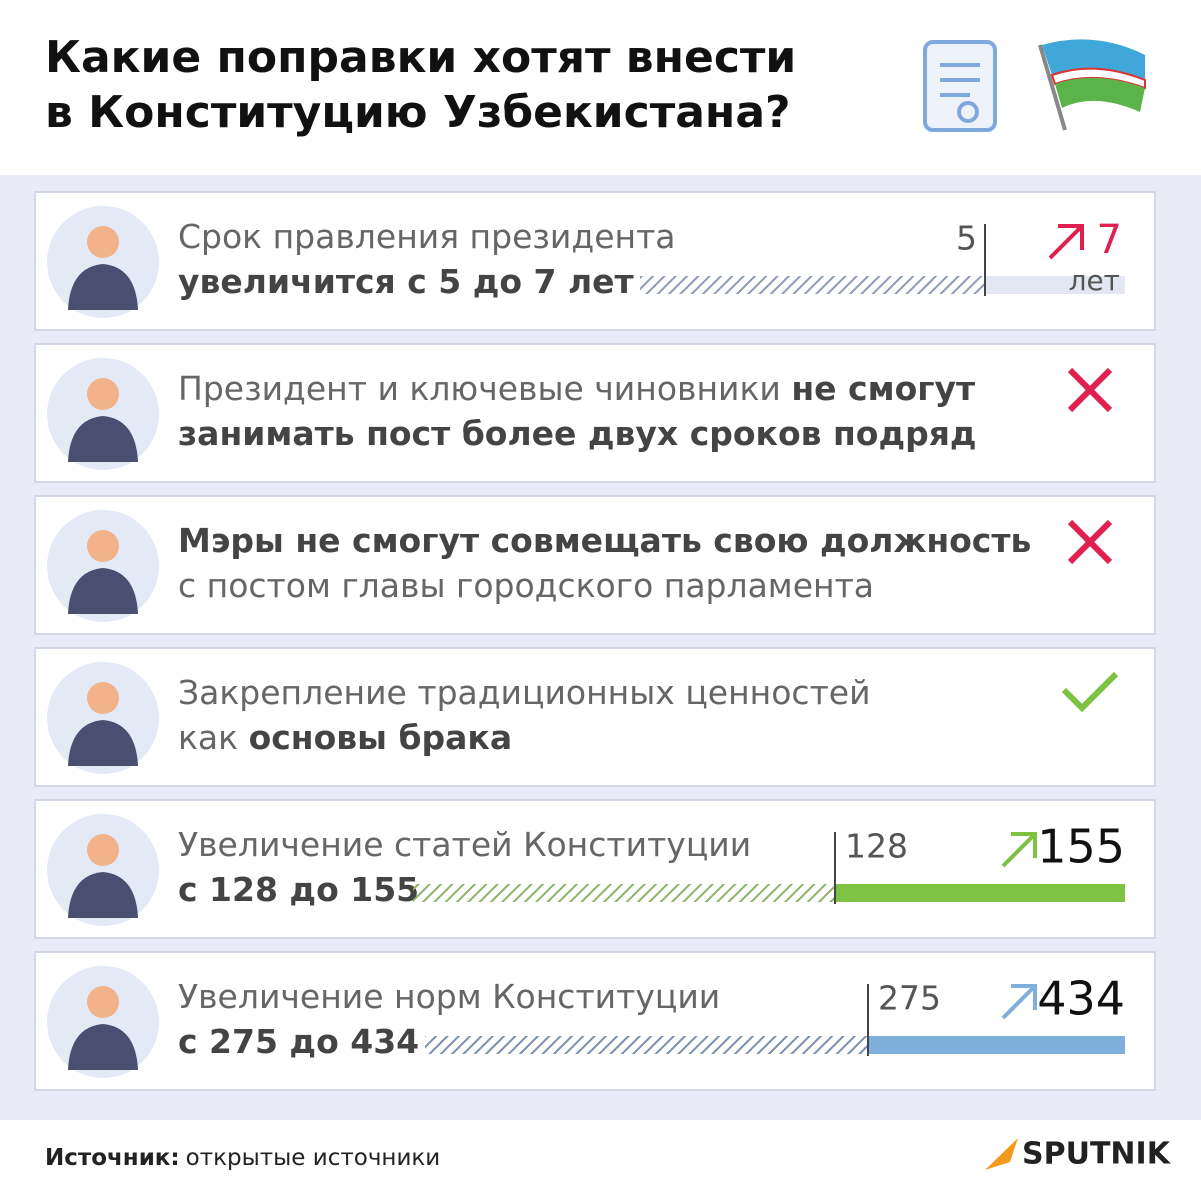  I want to click on card-text: Увеличение статей Конституции, so click(464, 844).